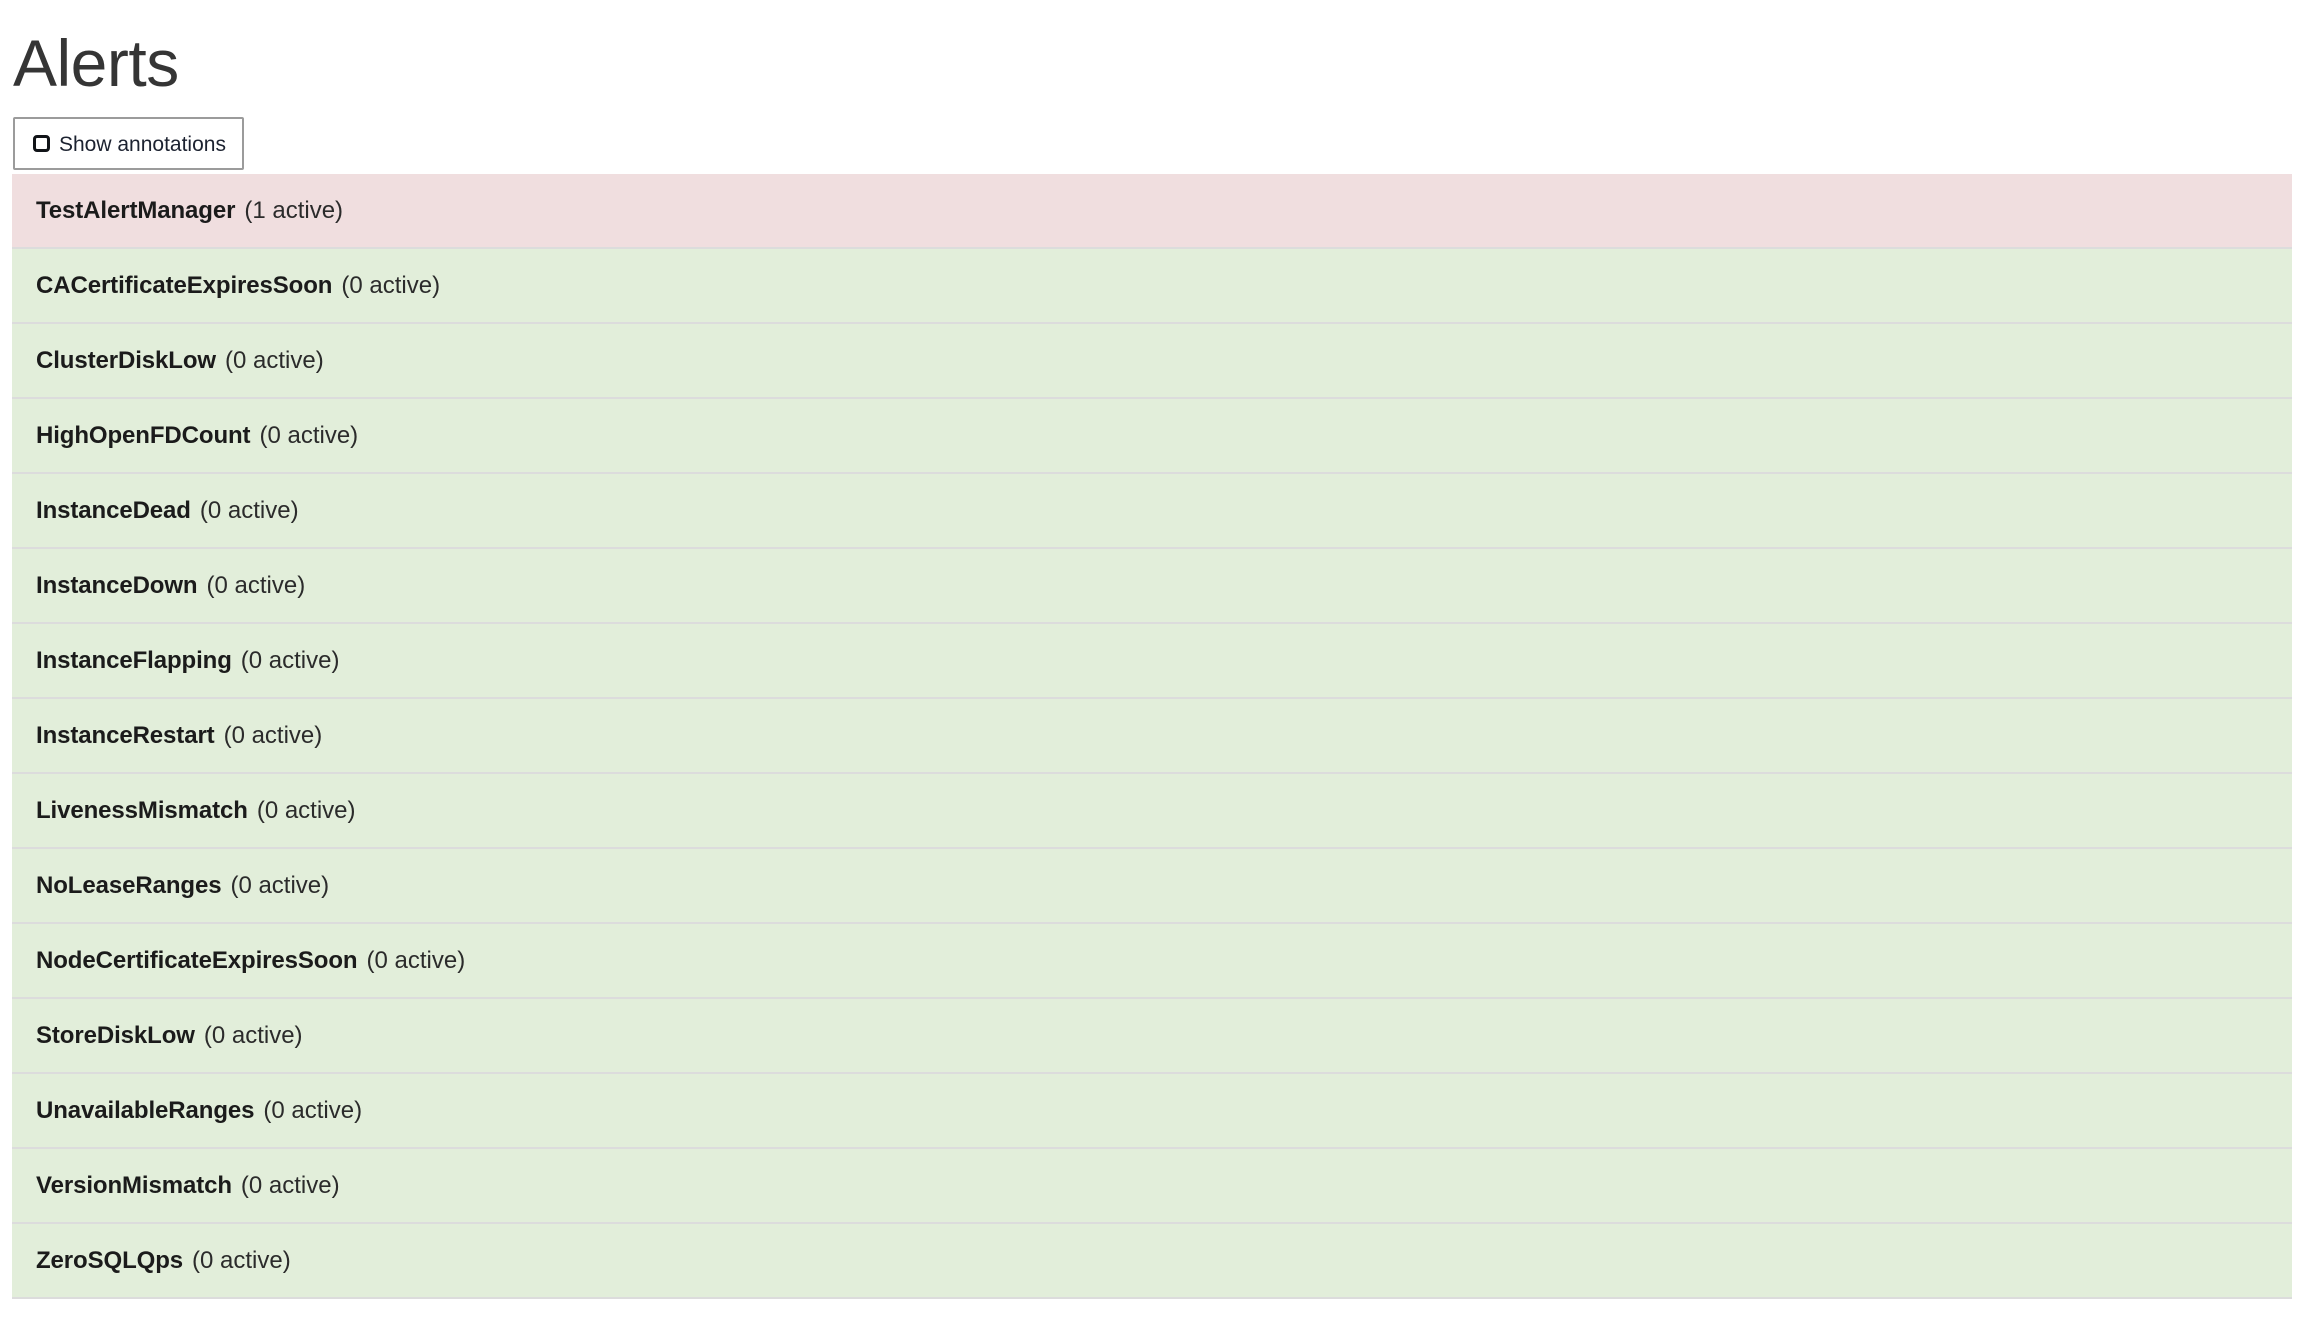 The width and height of the screenshot is (2312, 1332). What do you see at coordinates (1152, 961) in the screenshot?
I see `alert-row: NodeCertificateExpiresSoon (0 active)` at bounding box center [1152, 961].